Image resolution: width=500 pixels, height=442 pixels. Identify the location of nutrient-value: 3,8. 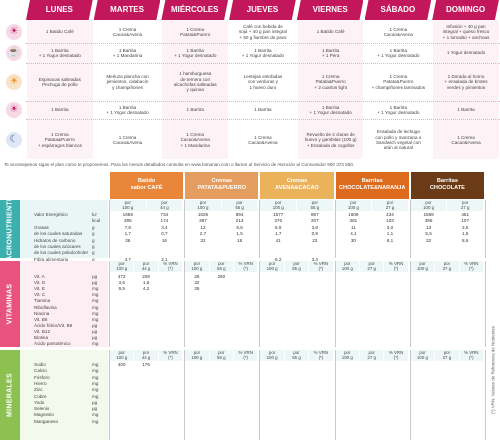
(314, 227).